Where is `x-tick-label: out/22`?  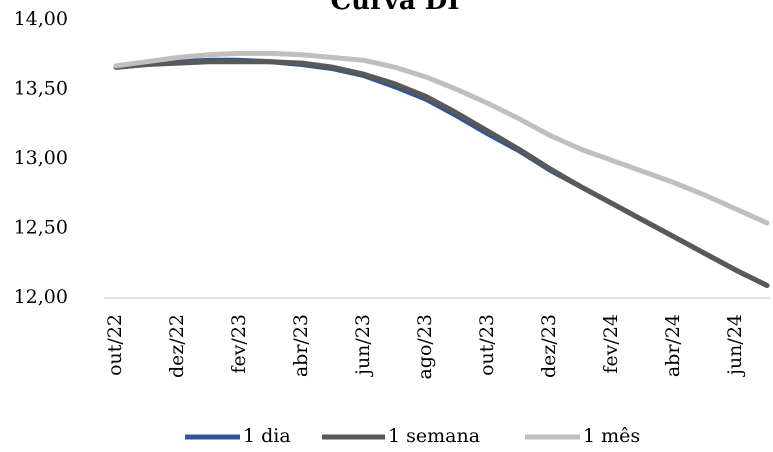 x-tick-label: out/22 is located at coordinates (115, 345).